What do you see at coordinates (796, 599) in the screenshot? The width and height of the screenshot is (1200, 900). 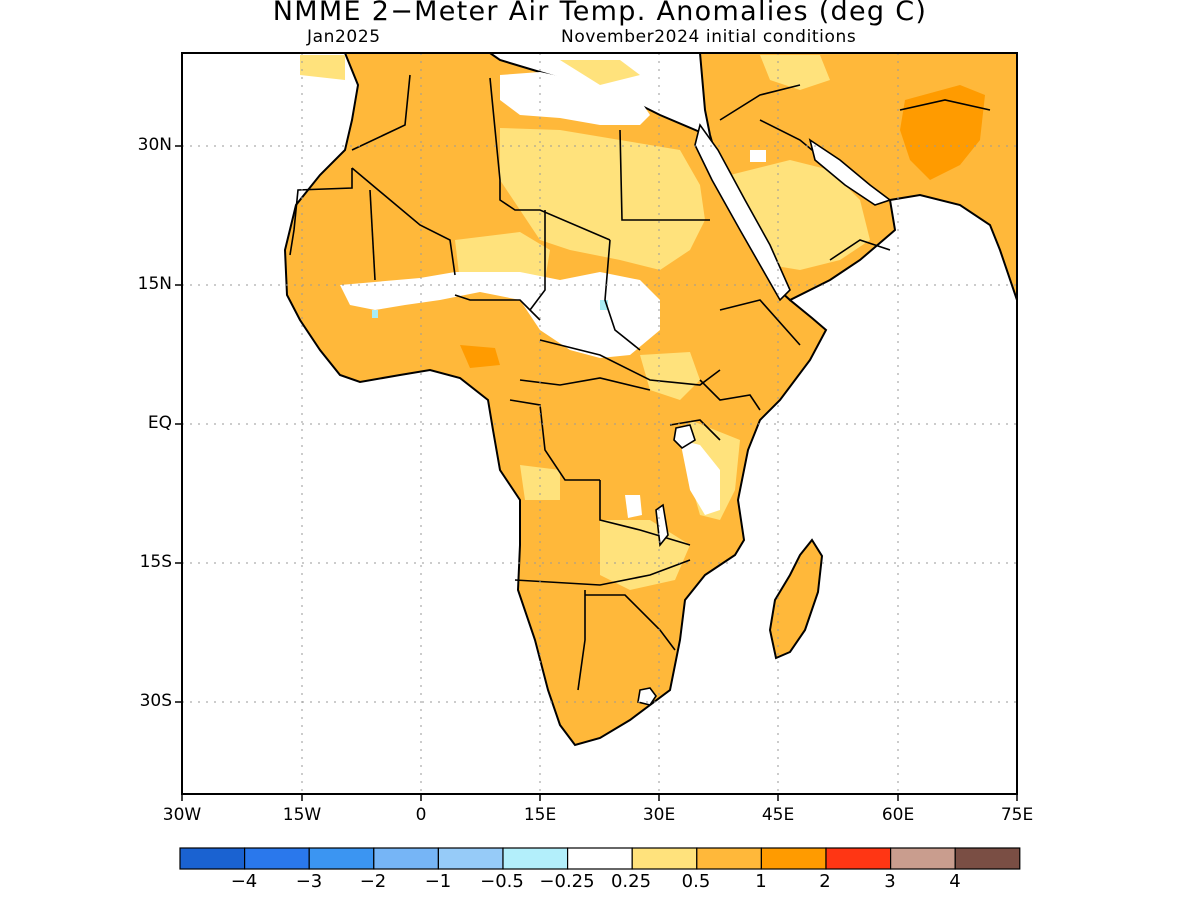 I see `madagascar` at bounding box center [796, 599].